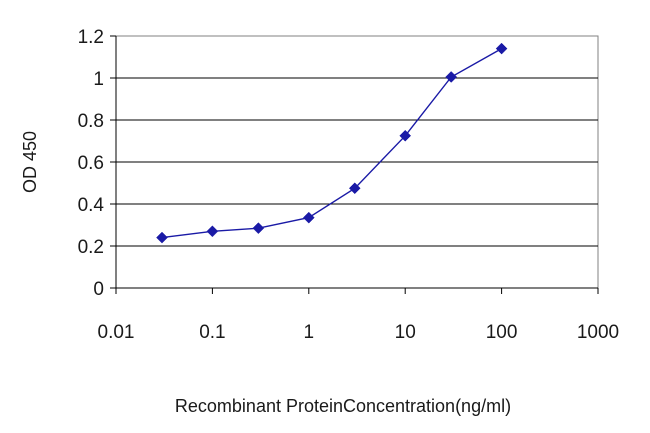 This screenshot has height=433, width=650. I want to click on x-tick-label: 0.01, so click(116, 332).